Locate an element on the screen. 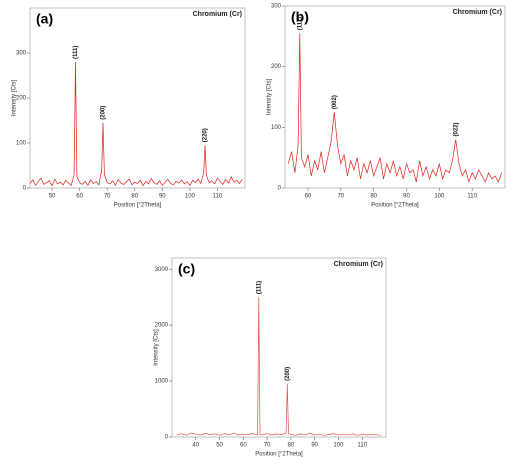  y-tick-label: 1000 is located at coordinates (162, 382).